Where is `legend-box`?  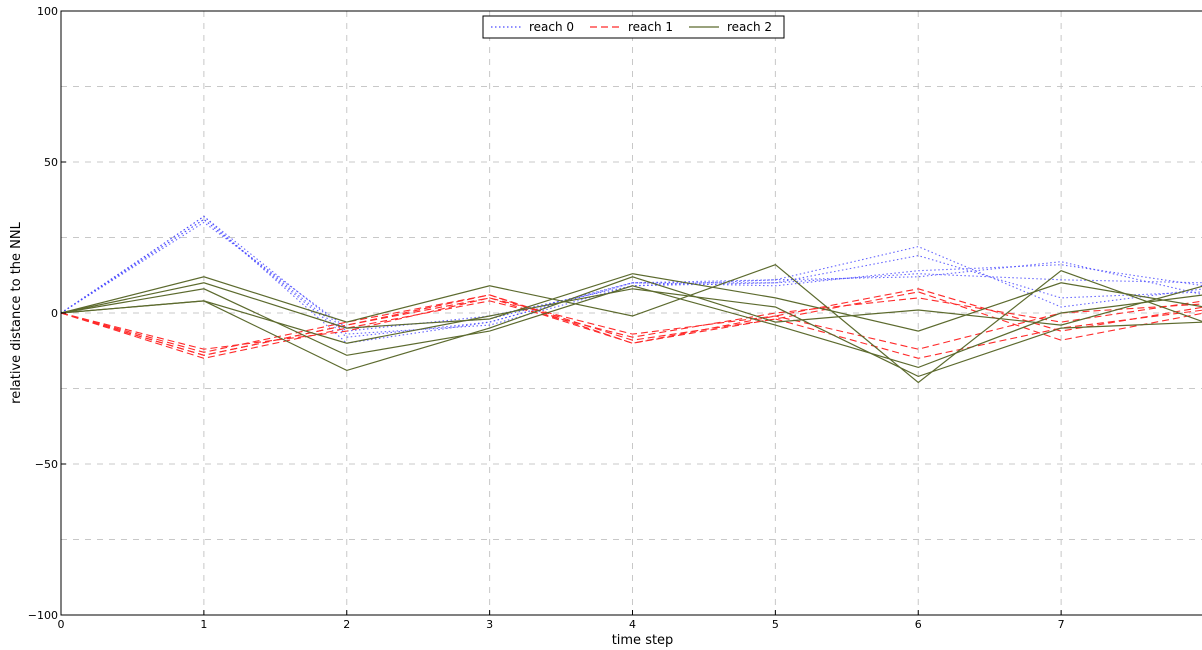 legend-box is located at coordinates (633, 27).